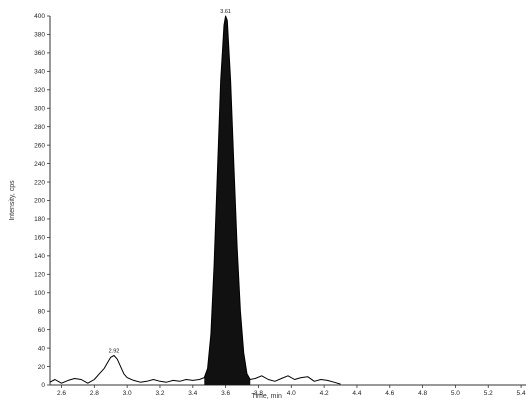 The image size is (528, 400). Describe the element at coordinates (39, 53) in the screenshot. I see `y-tick-label: 360` at that location.